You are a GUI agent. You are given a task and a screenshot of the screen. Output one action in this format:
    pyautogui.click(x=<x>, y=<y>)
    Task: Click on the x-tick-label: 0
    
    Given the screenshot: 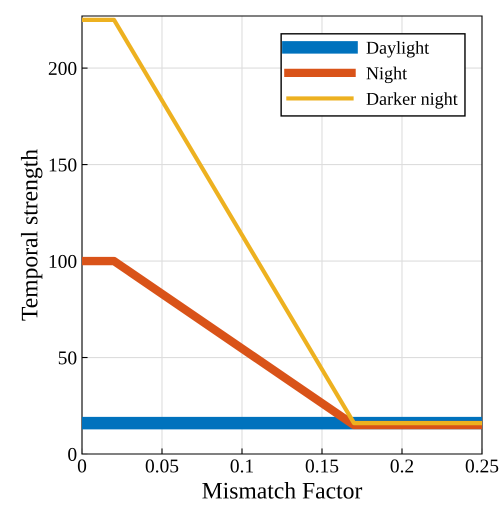 What is the action you would take?
    pyautogui.click(x=82, y=466)
    